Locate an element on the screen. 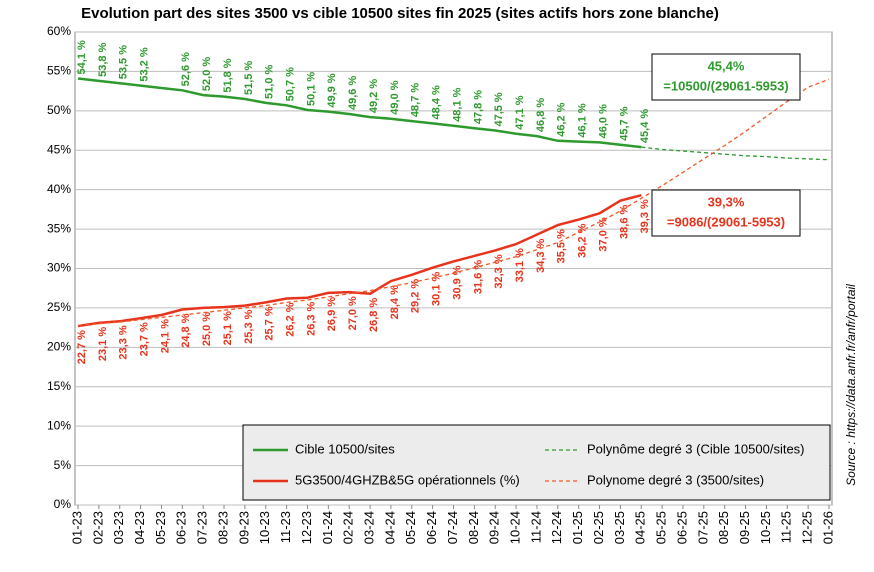  data-label: 48,7 % is located at coordinates (416, 100).